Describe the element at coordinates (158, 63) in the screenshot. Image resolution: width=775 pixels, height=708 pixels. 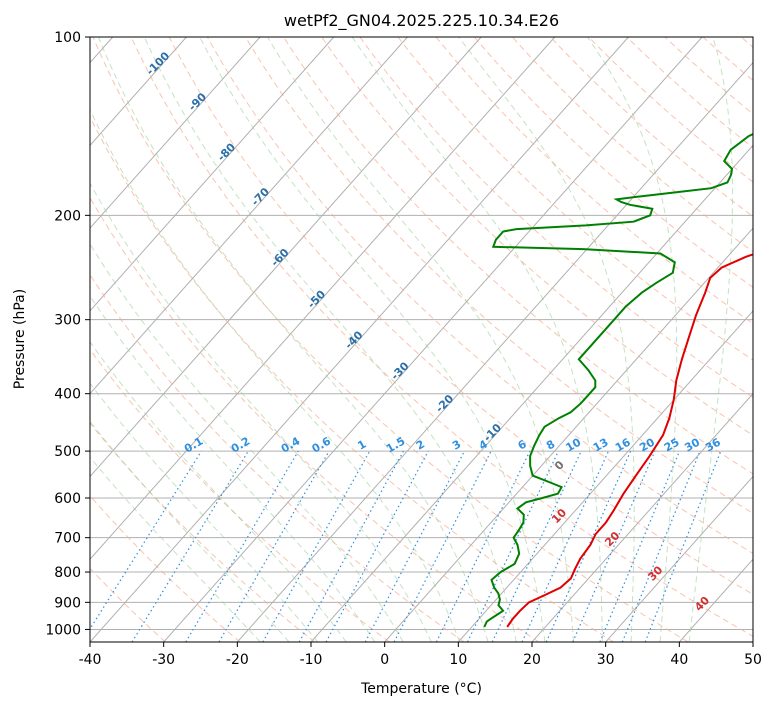
I see `isotherm-label: -100` at that location.